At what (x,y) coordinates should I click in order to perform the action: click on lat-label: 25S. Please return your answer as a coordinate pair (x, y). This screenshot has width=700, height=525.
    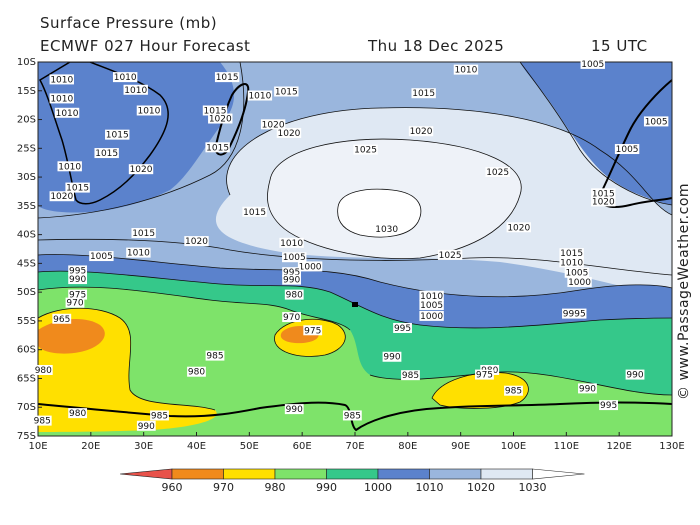
    Looking at the image, I should click on (26, 148).